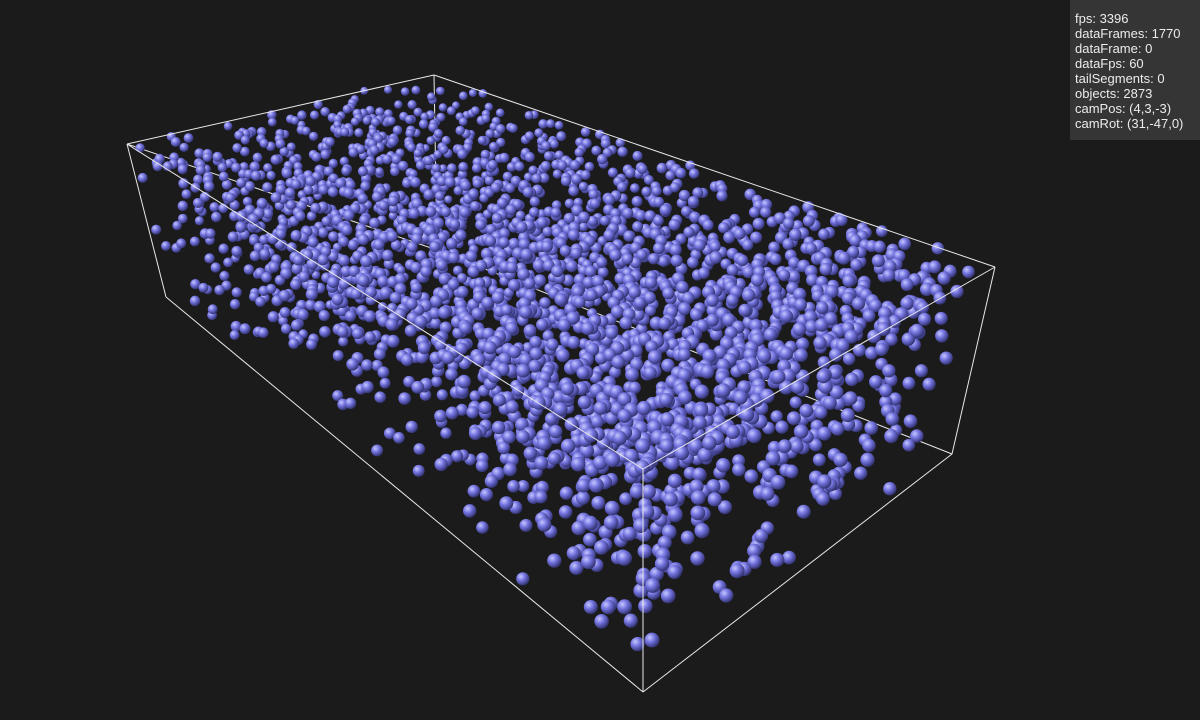  What do you see at coordinates (1120, 78) in the screenshot?
I see `tail-segments-readout: tailSegments: 0` at bounding box center [1120, 78].